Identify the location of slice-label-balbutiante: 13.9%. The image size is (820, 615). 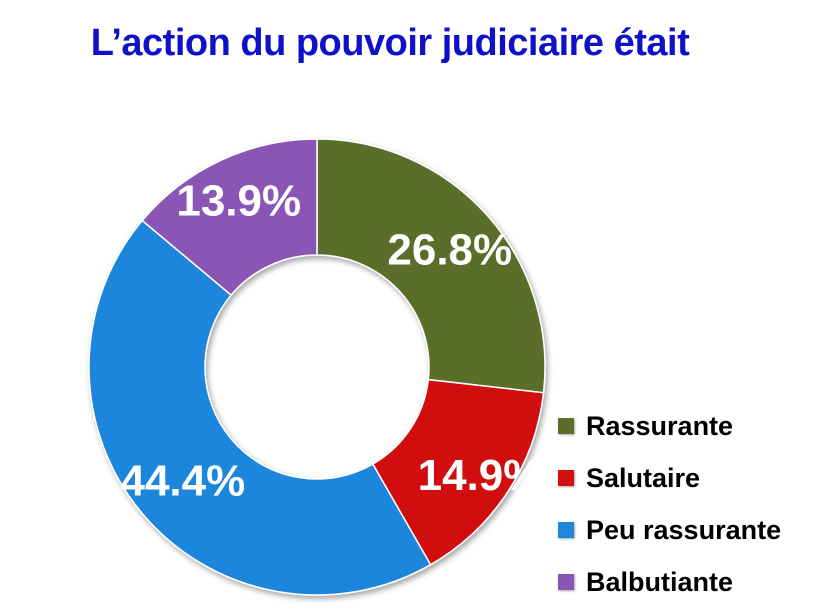
(238, 200).